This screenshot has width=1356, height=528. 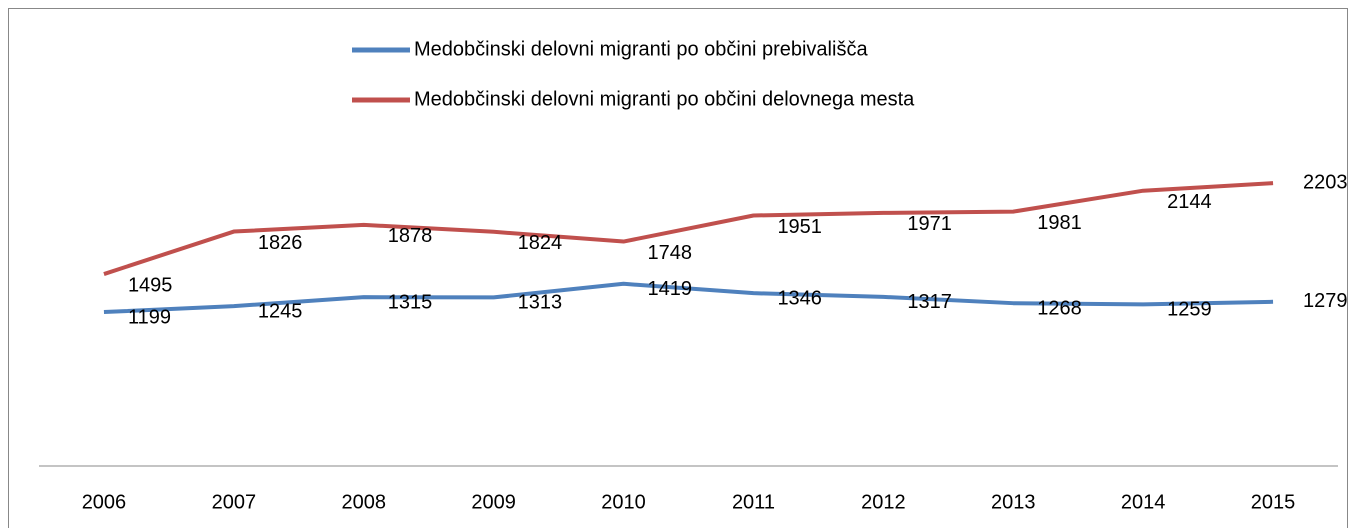 What do you see at coordinates (280, 311) in the screenshot?
I see `data-label: 1245` at bounding box center [280, 311].